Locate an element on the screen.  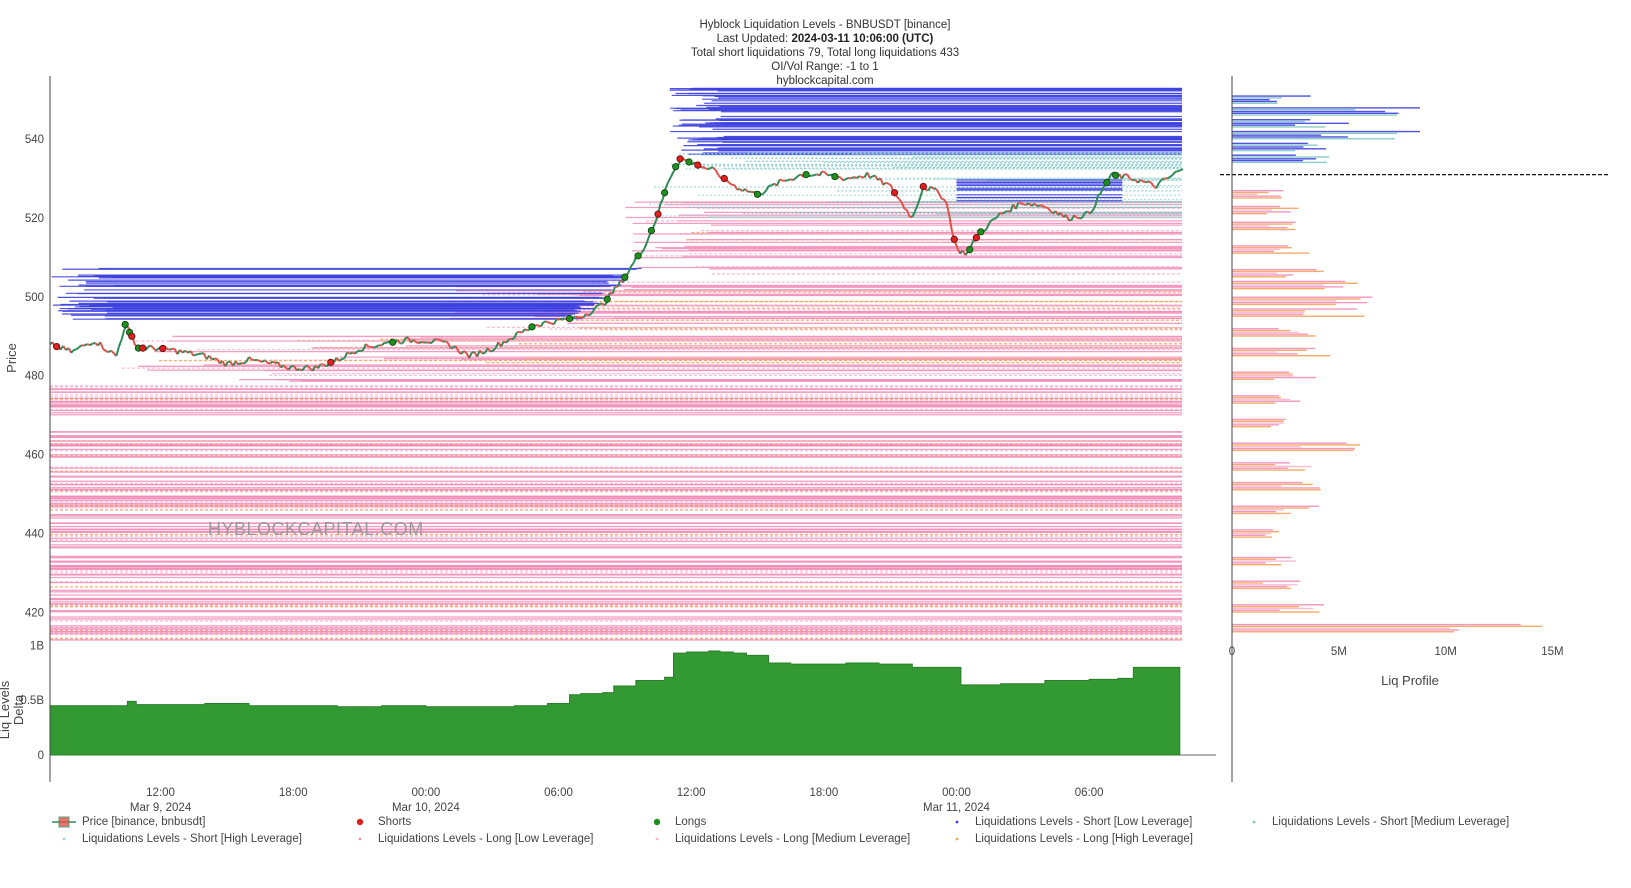
profile-x-tick-label: 0 is located at coordinates (1232, 652).